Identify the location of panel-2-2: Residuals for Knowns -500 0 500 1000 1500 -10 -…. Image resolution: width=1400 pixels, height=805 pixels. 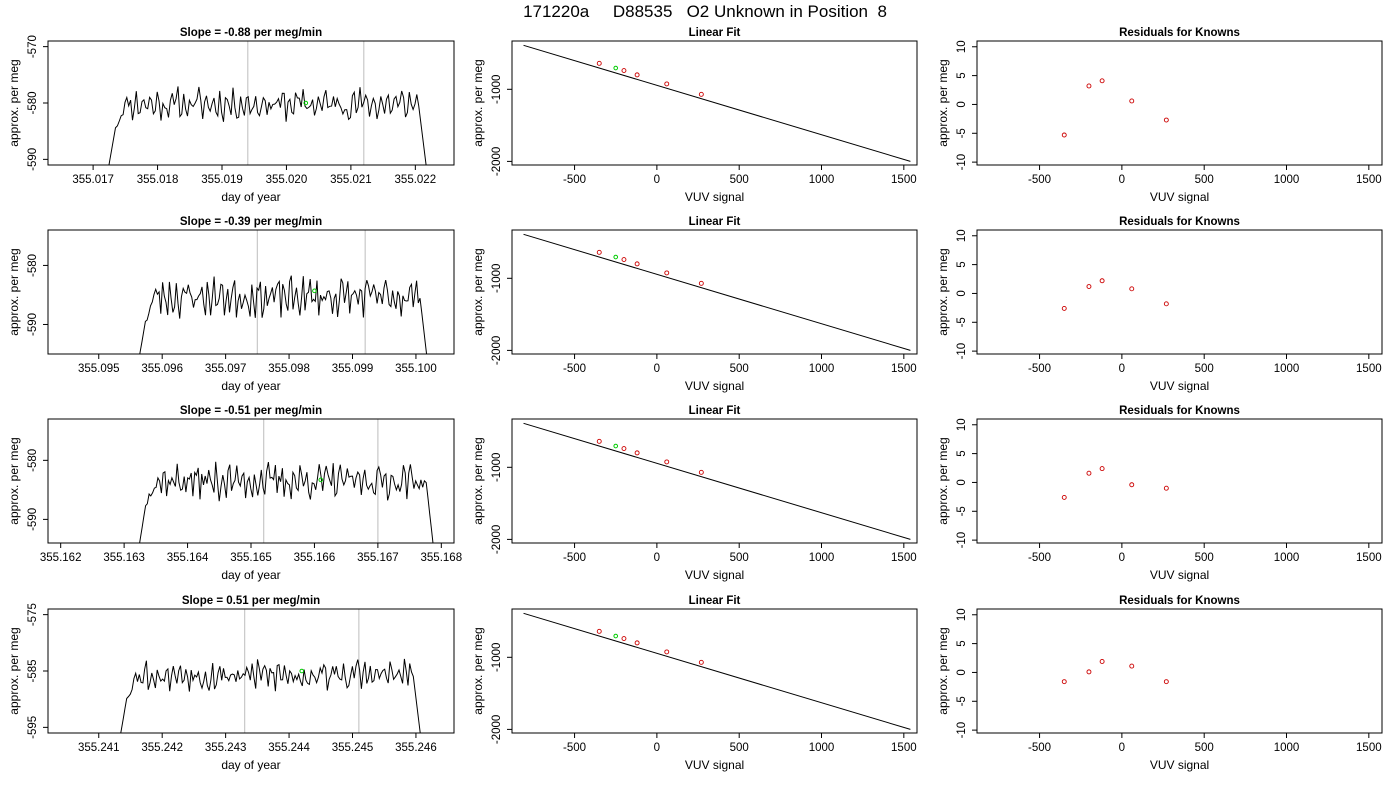
(1159, 493).